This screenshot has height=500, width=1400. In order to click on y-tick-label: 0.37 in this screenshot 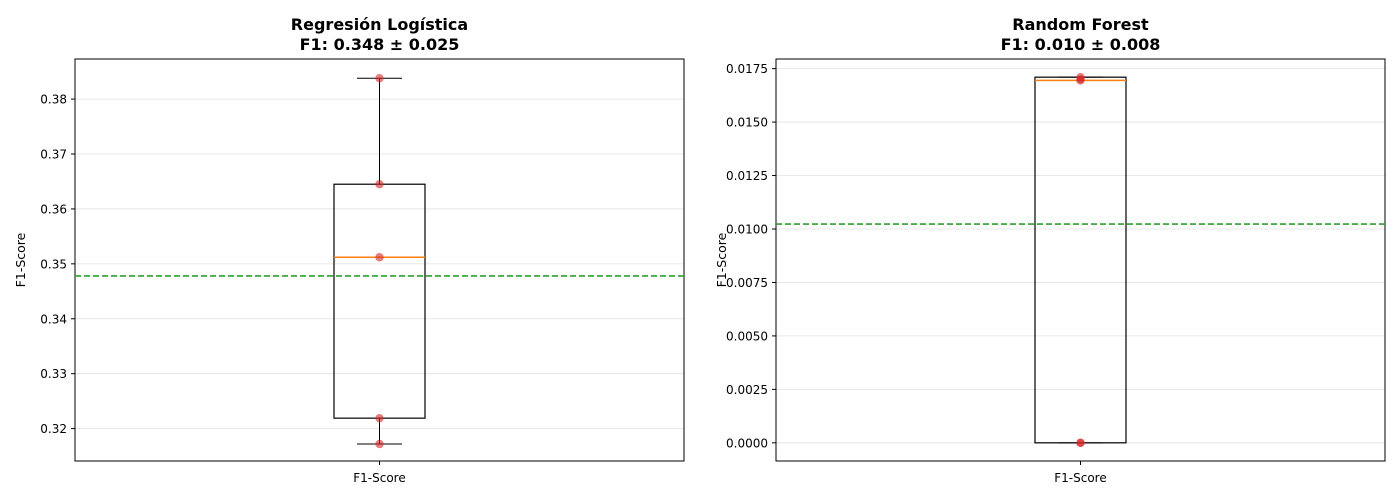, I will do `click(53, 155)`.